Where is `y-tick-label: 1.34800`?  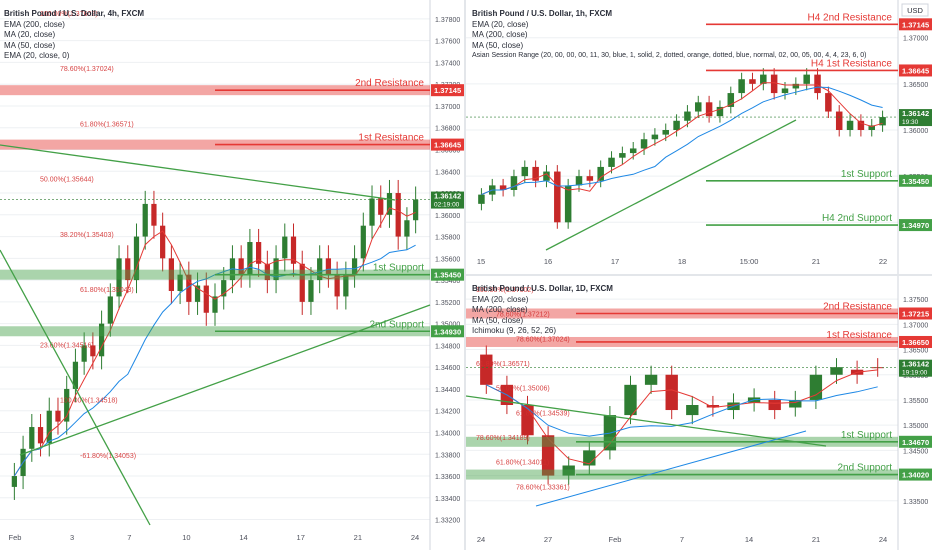
y-tick-label: 1.34800 is located at coordinates (447, 346).